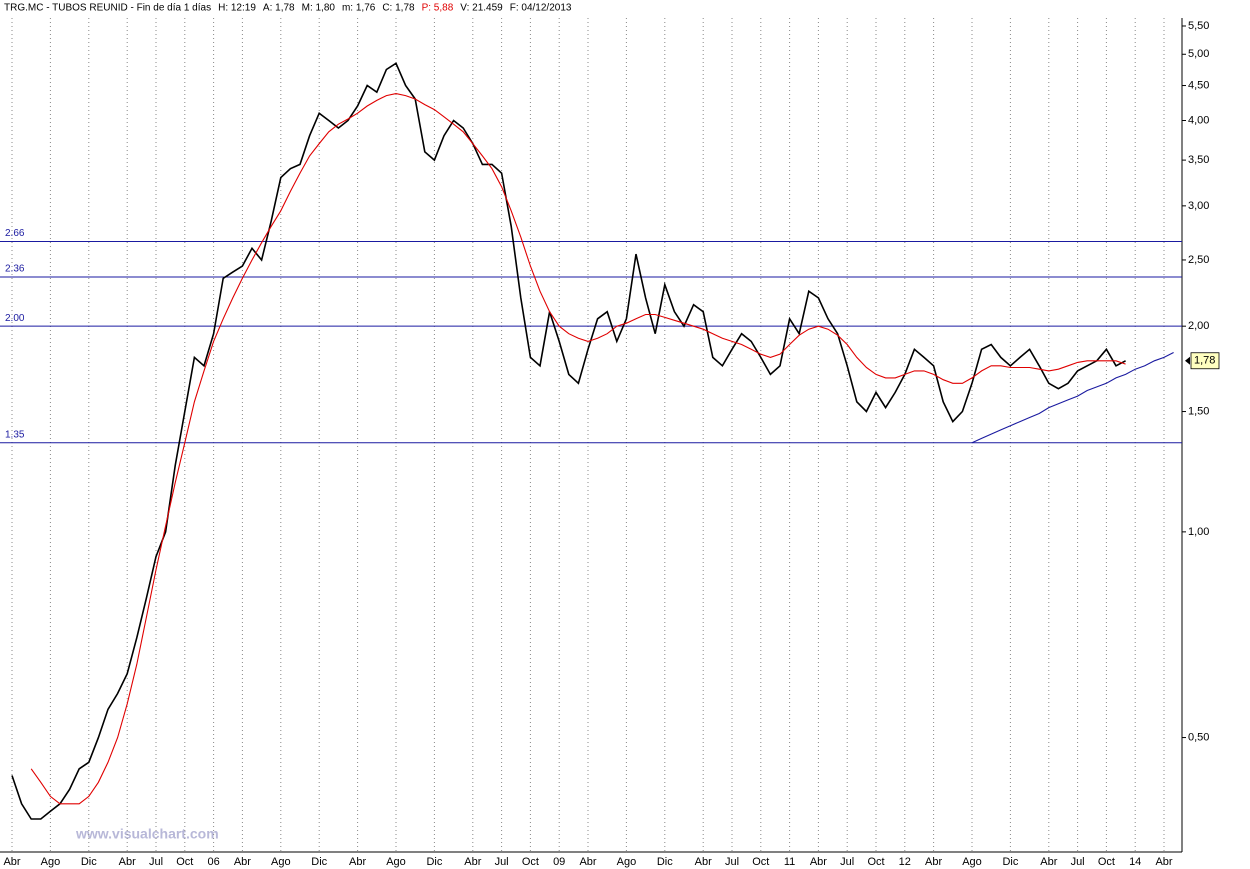 Image resolution: width=1250 pixels, height=869 pixels. I want to click on header-item: H: 12:19, so click(237, 8).